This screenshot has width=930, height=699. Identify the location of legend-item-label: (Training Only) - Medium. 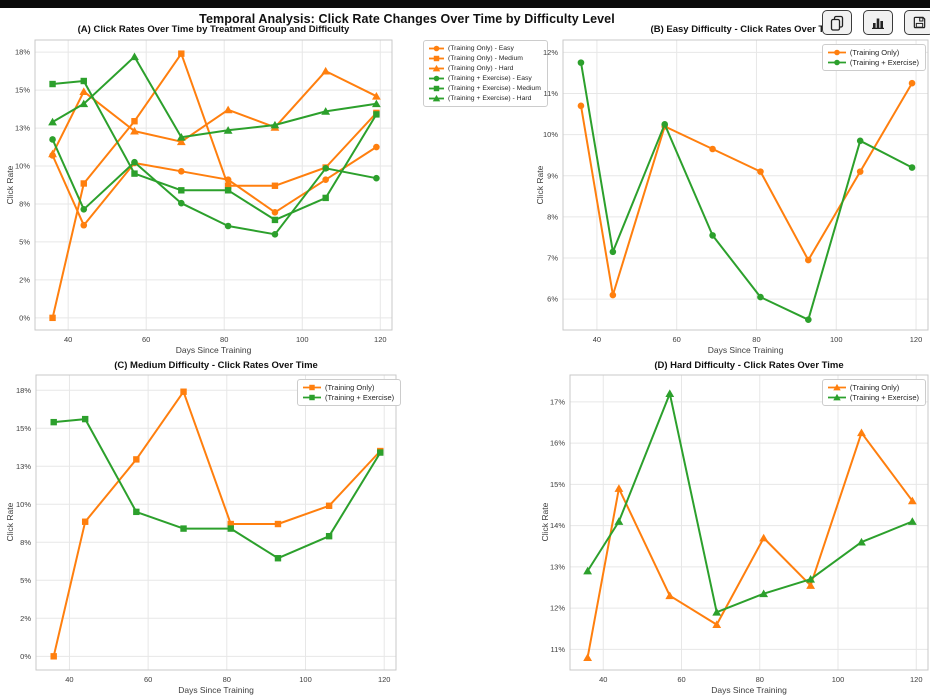
(485, 58).